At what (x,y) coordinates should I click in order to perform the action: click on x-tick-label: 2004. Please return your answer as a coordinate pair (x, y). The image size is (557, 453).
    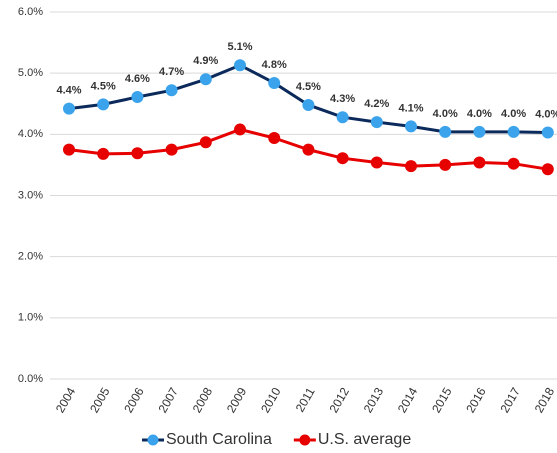
    Looking at the image, I should click on (66, 400).